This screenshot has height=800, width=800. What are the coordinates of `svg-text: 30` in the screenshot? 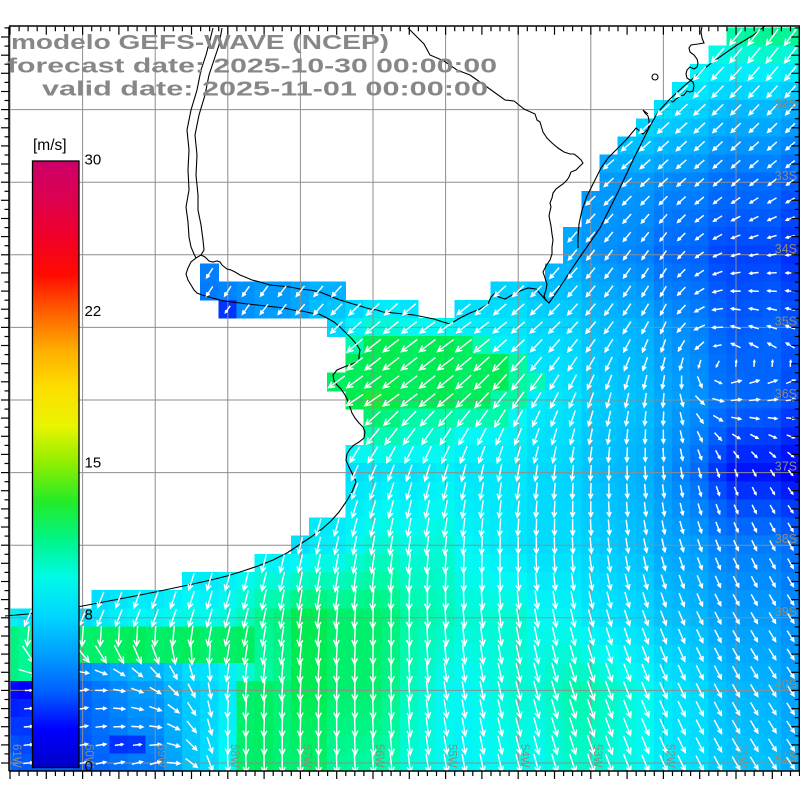 It's located at (93, 160).